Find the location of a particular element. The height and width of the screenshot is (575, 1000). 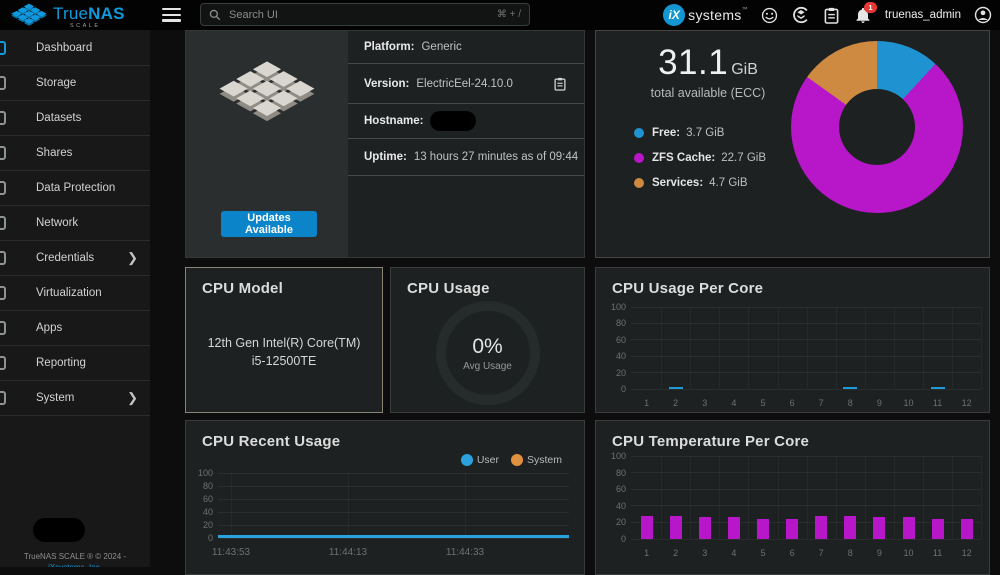

legend-label: ZFS Cache: is located at coordinates (684, 158).